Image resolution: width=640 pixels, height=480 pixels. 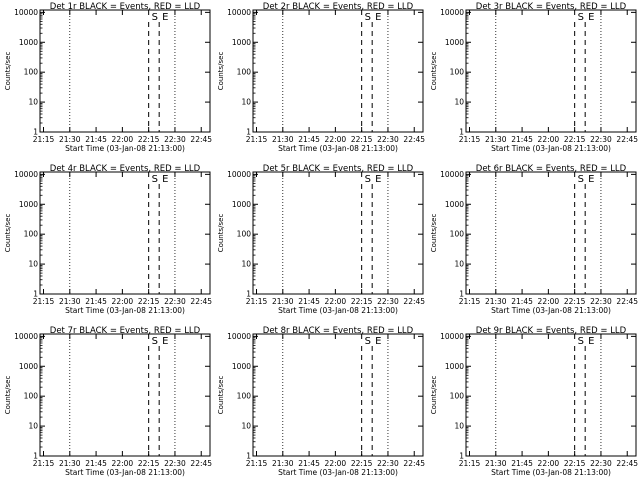 What do you see at coordinates (551, 7) in the screenshot?
I see `panel-title: Det 3r BLACK = Events, RED = LLD` at bounding box center [551, 7].